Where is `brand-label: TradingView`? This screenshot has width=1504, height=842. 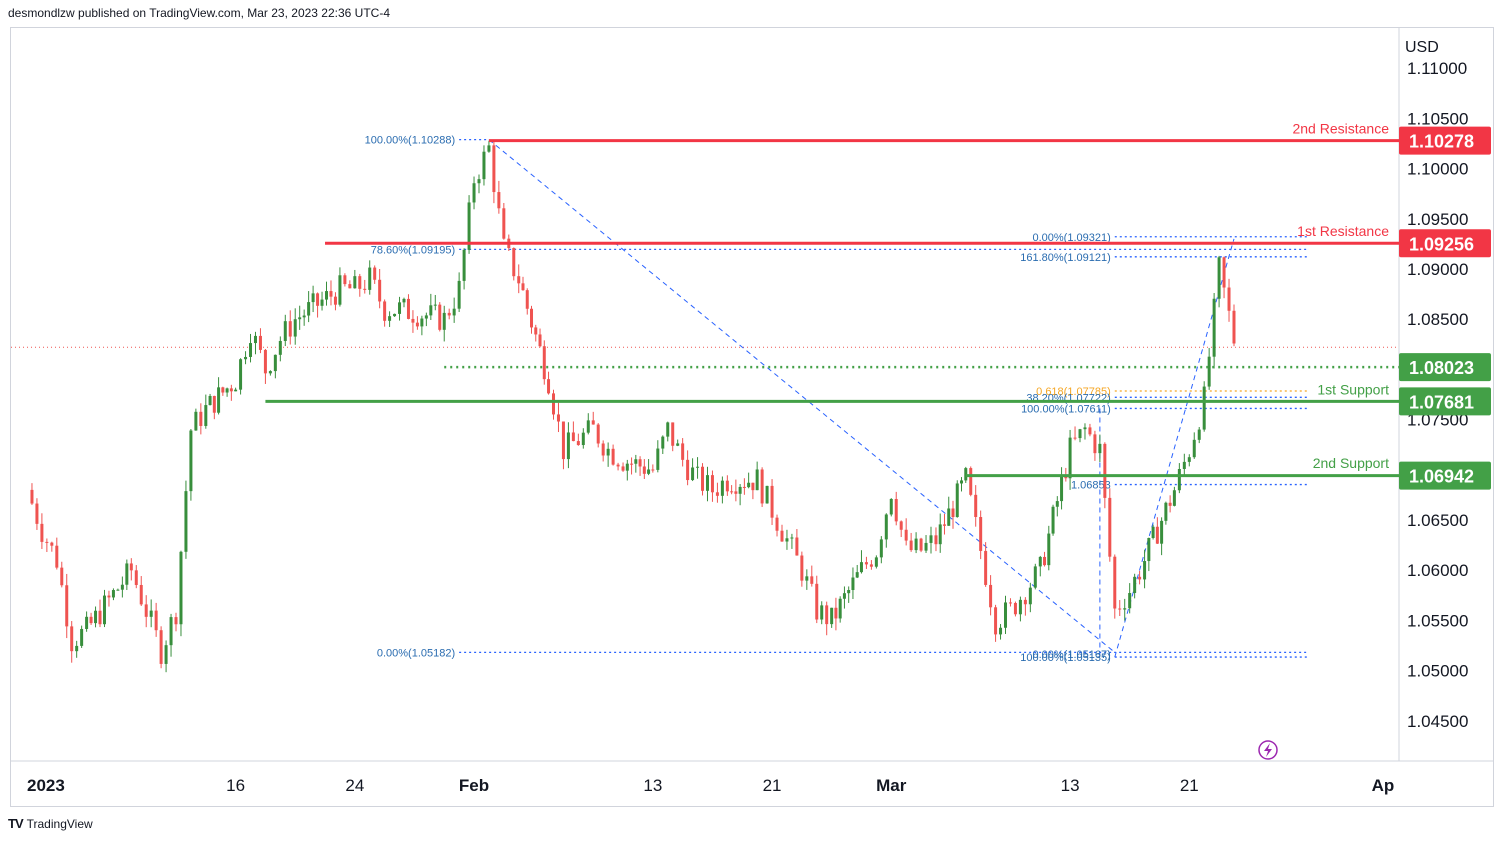 brand-label: TradingView is located at coordinates (59, 823).